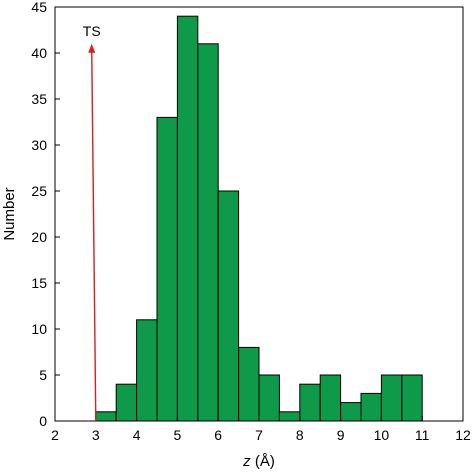  What do you see at coordinates (39, 283) in the screenshot?
I see `y-tick-label: 15` at bounding box center [39, 283].